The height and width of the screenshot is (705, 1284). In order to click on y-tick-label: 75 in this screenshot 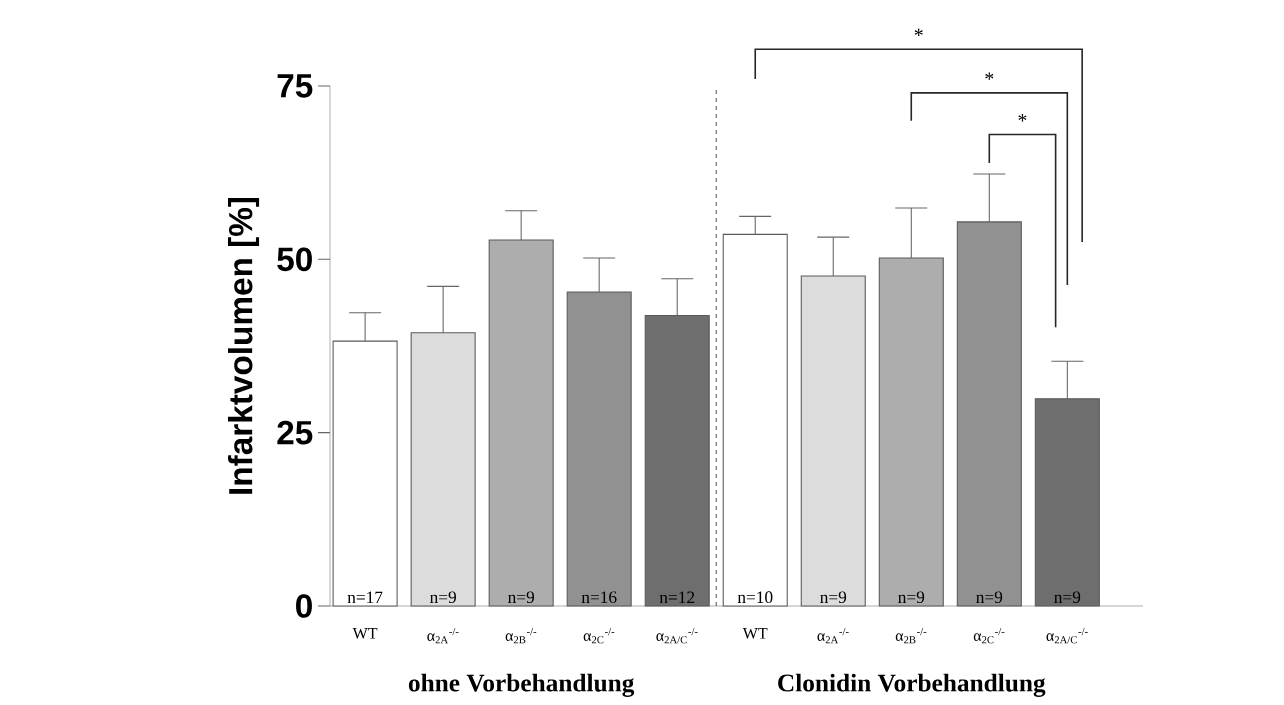, I will do `click(295, 86)`.